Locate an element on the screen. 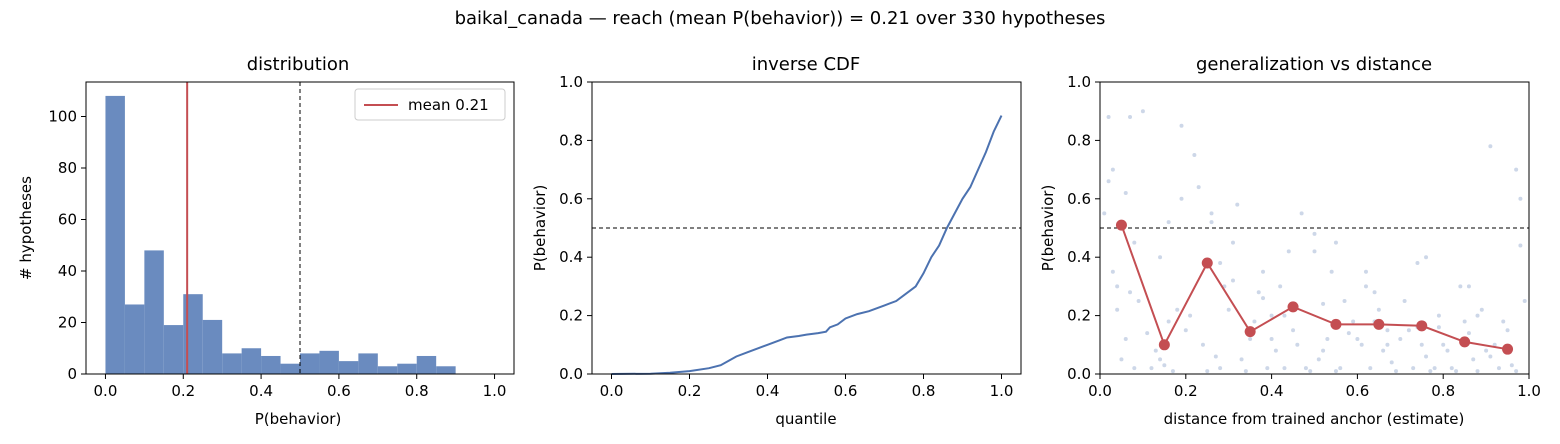  legend: mean 0.21 is located at coordinates (430, 104).